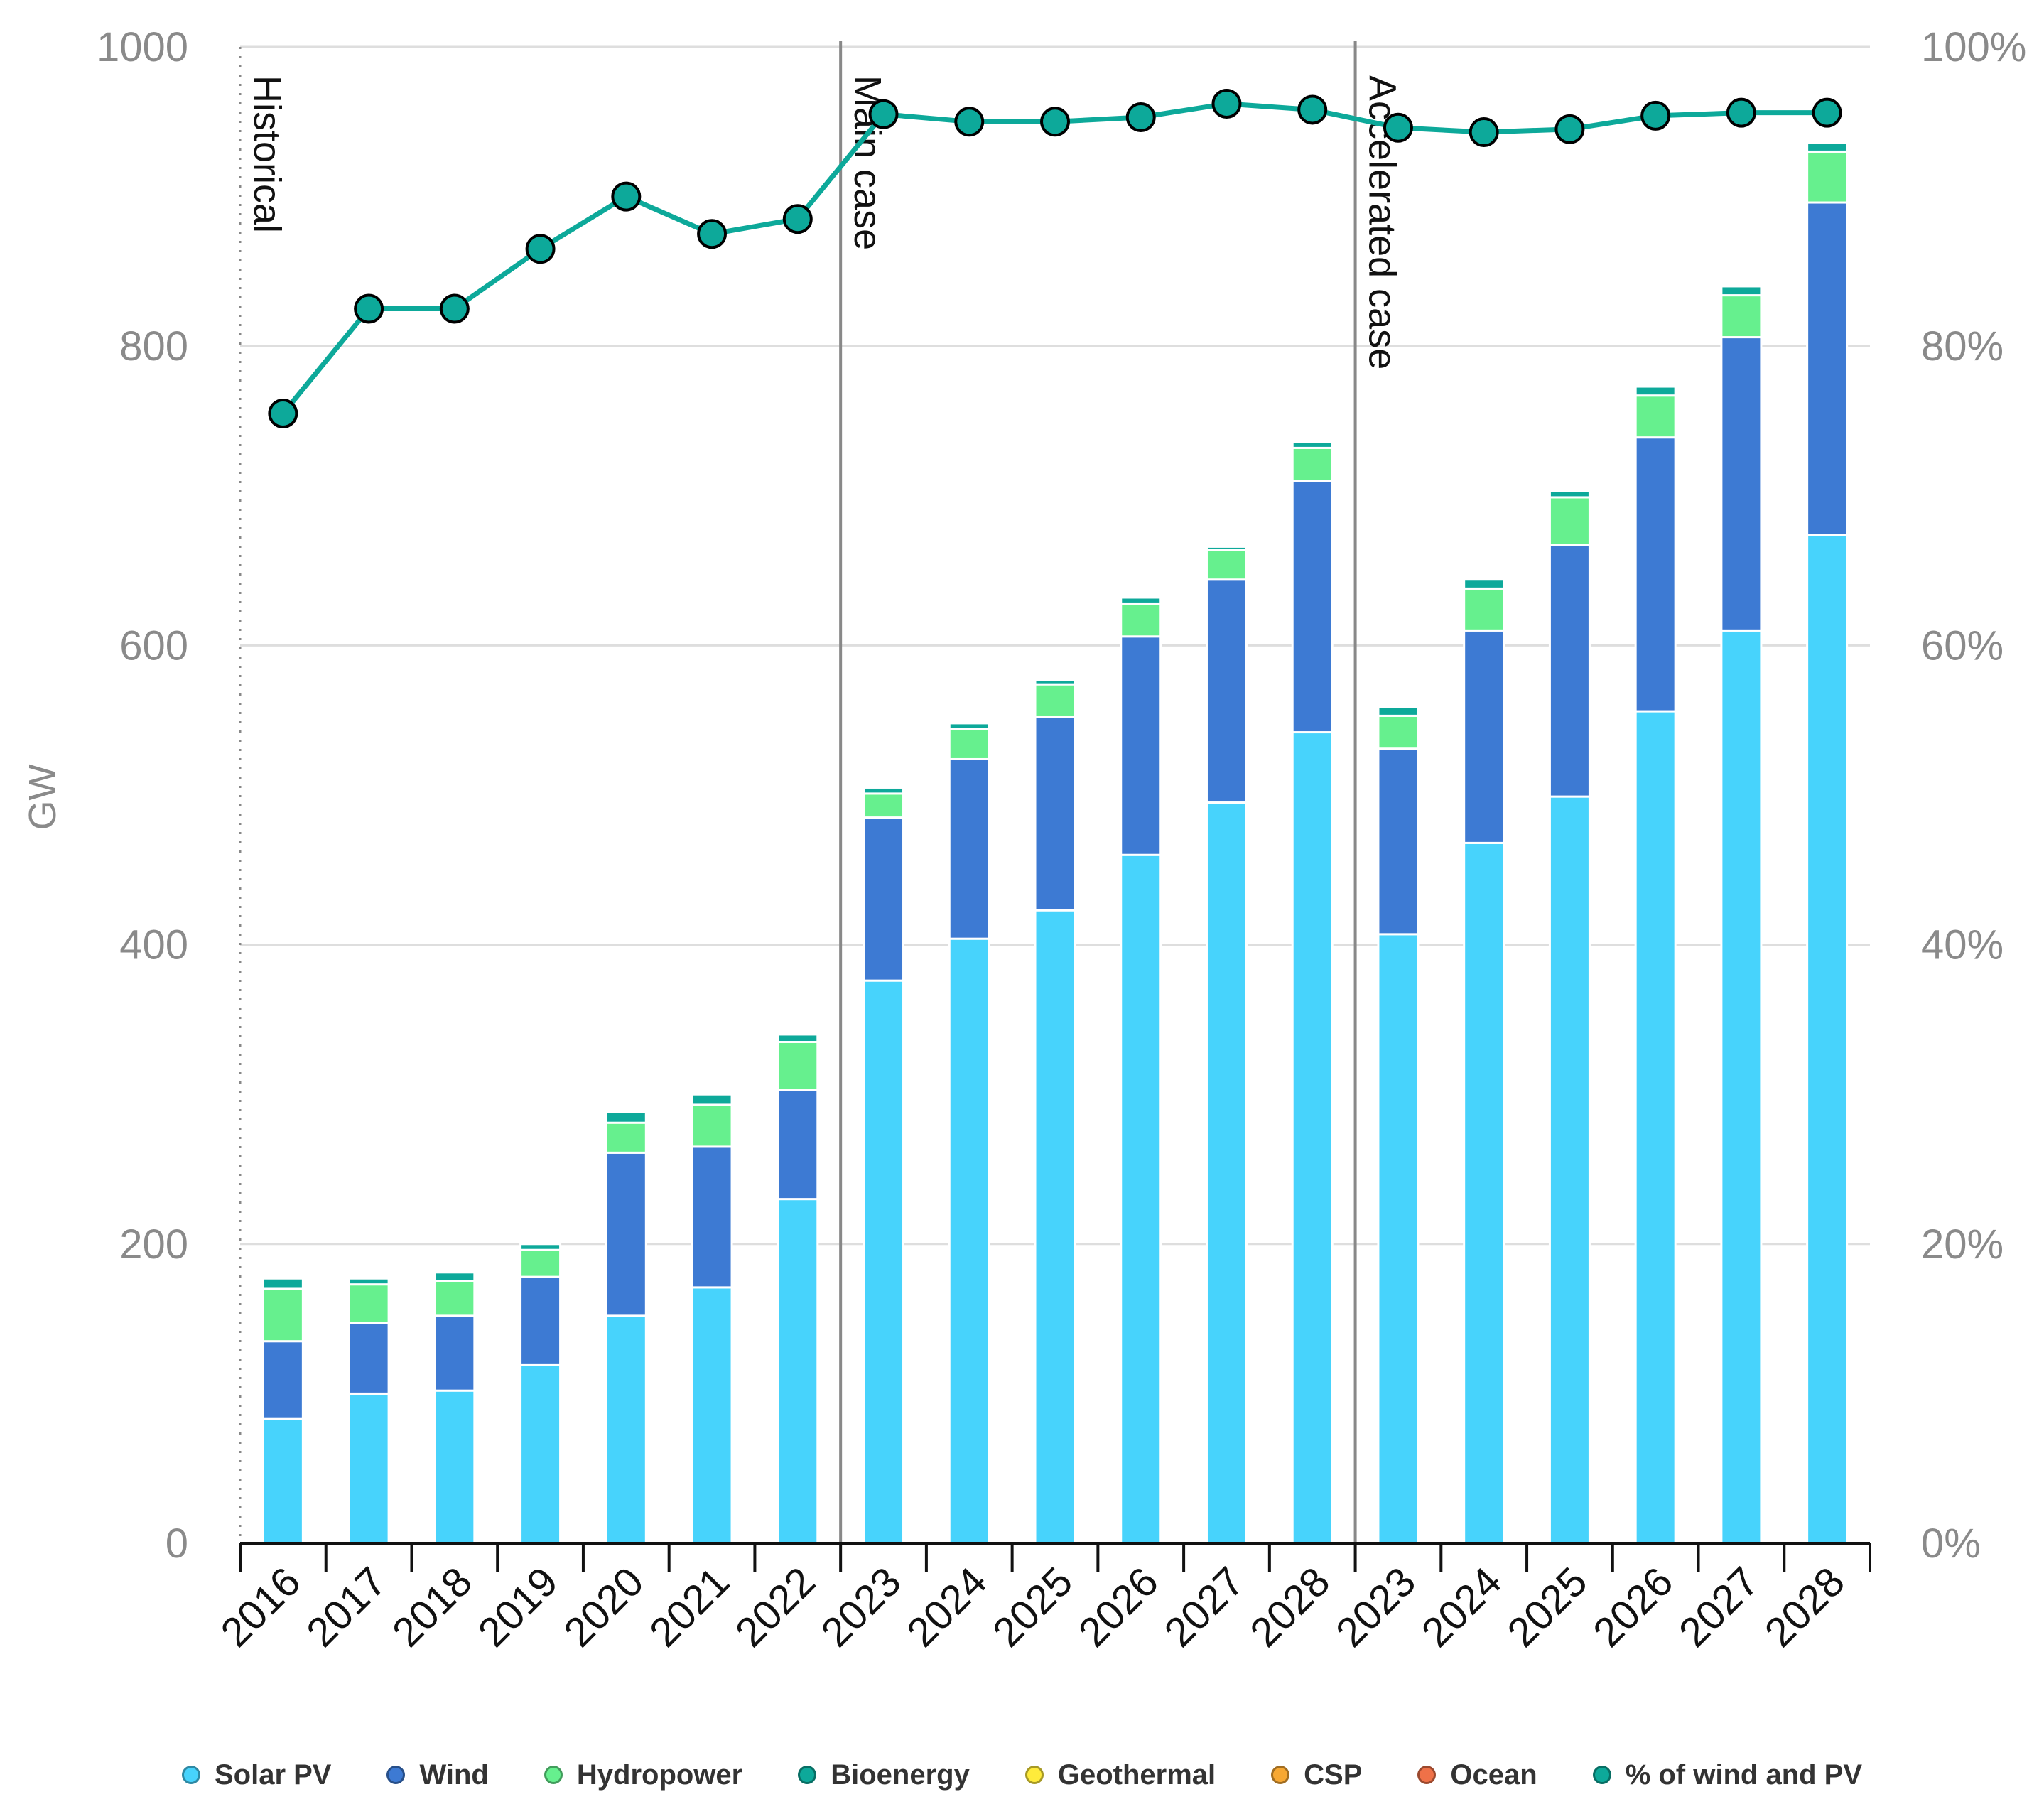 Image resolution: width=2044 pixels, height=1804 pixels. What do you see at coordinates (1962, 945) in the screenshot?
I see `y2-tick-label: 40%` at bounding box center [1962, 945].